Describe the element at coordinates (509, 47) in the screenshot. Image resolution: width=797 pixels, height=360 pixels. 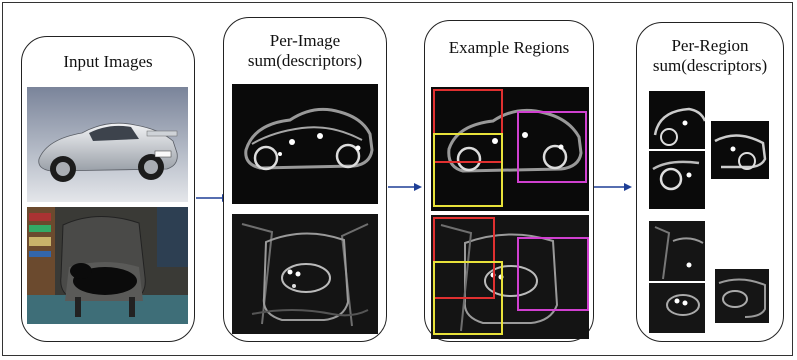
I see `panel-title: Example Regions` at that location.